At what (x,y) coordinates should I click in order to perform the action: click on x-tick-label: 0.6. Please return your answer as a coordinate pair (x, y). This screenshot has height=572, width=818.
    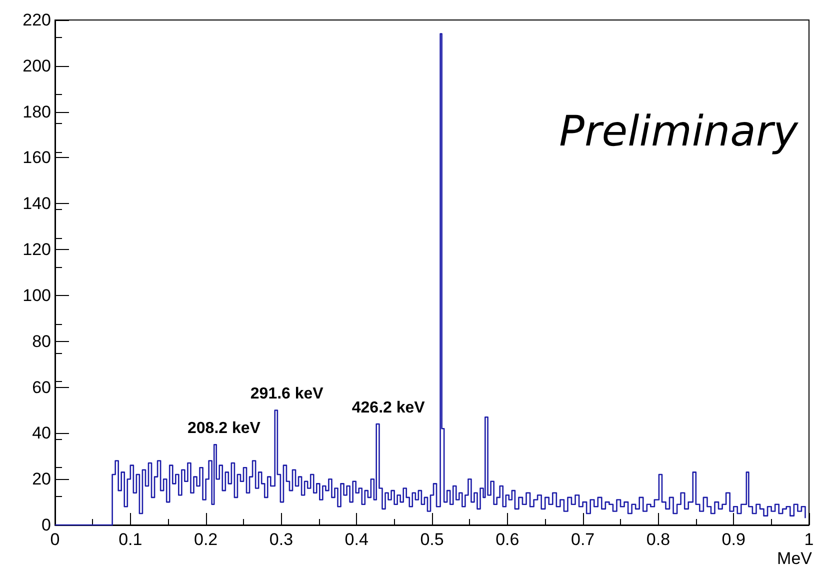
    Looking at the image, I should click on (508, 539).